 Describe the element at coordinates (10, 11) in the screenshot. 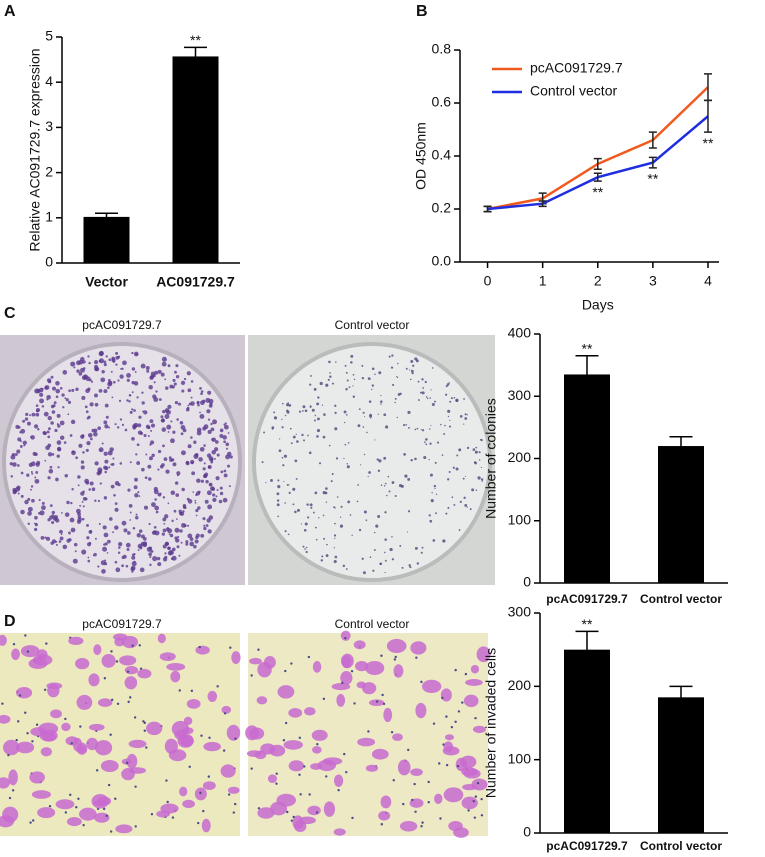

I see `panel-letter: A` at that location.